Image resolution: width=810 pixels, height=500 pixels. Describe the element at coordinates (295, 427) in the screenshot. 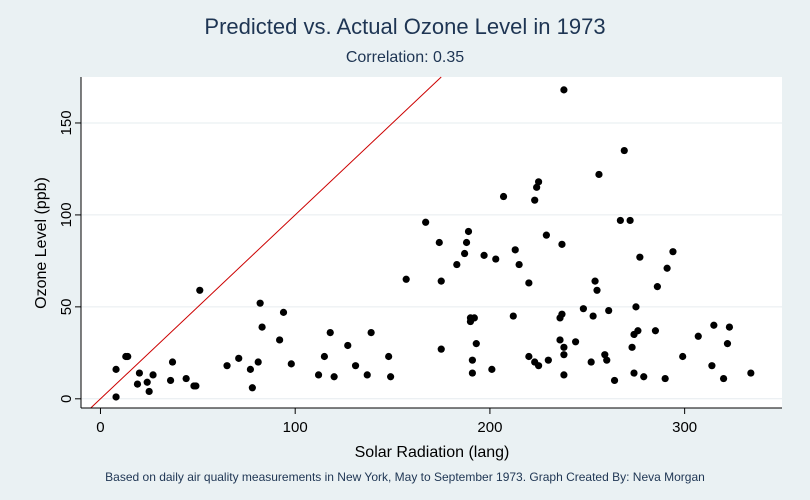

I see `x-tick-label: 100` at that location.